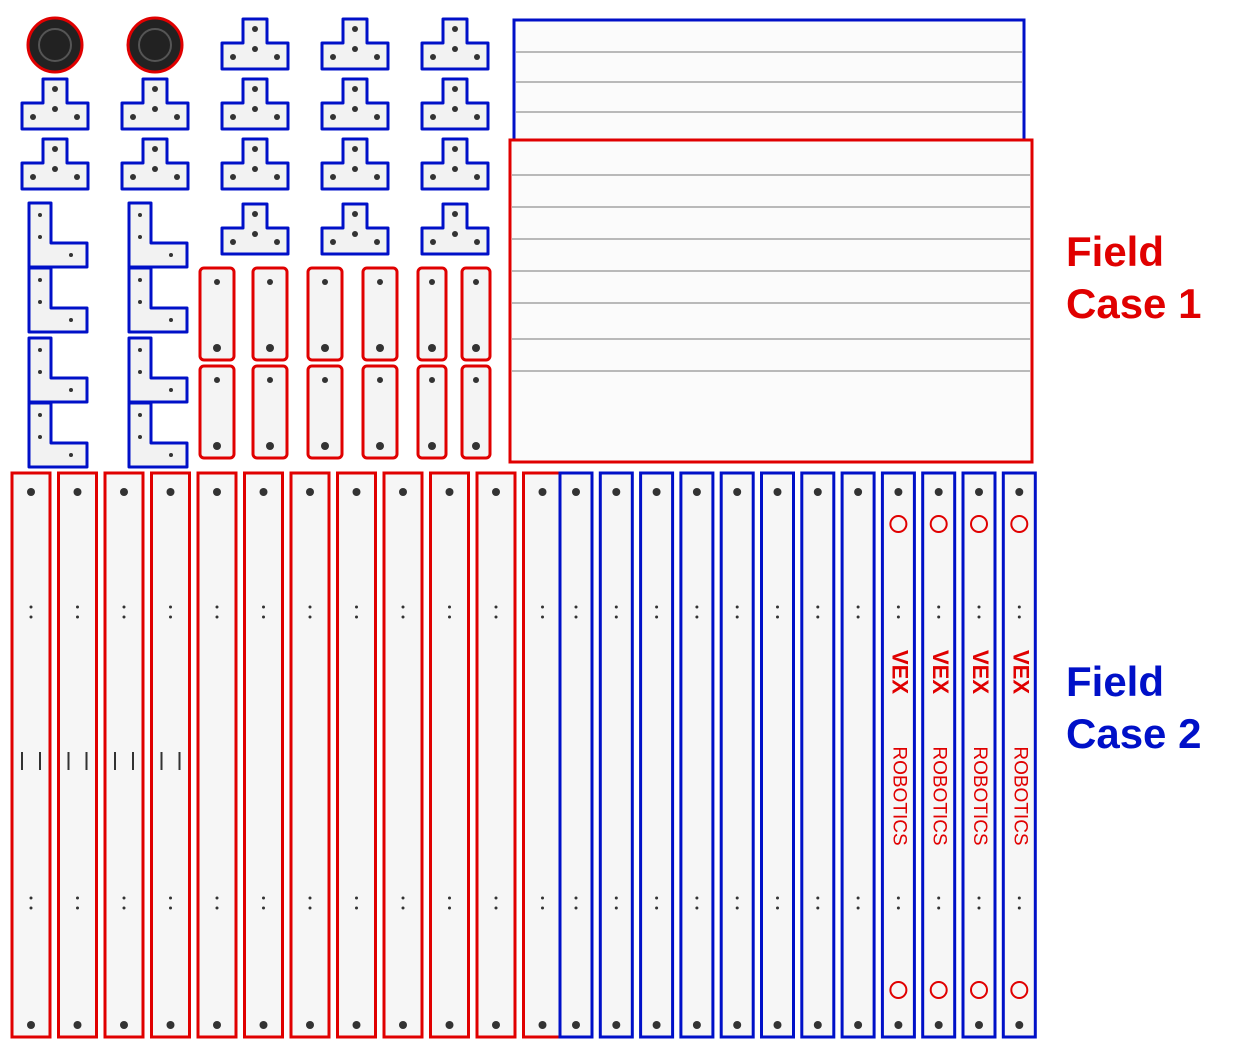 The height and width of the screenshot is (1039, 1250). Describe the element at coordinates (769, 80) in the screenshot. I see `panel` at that location.